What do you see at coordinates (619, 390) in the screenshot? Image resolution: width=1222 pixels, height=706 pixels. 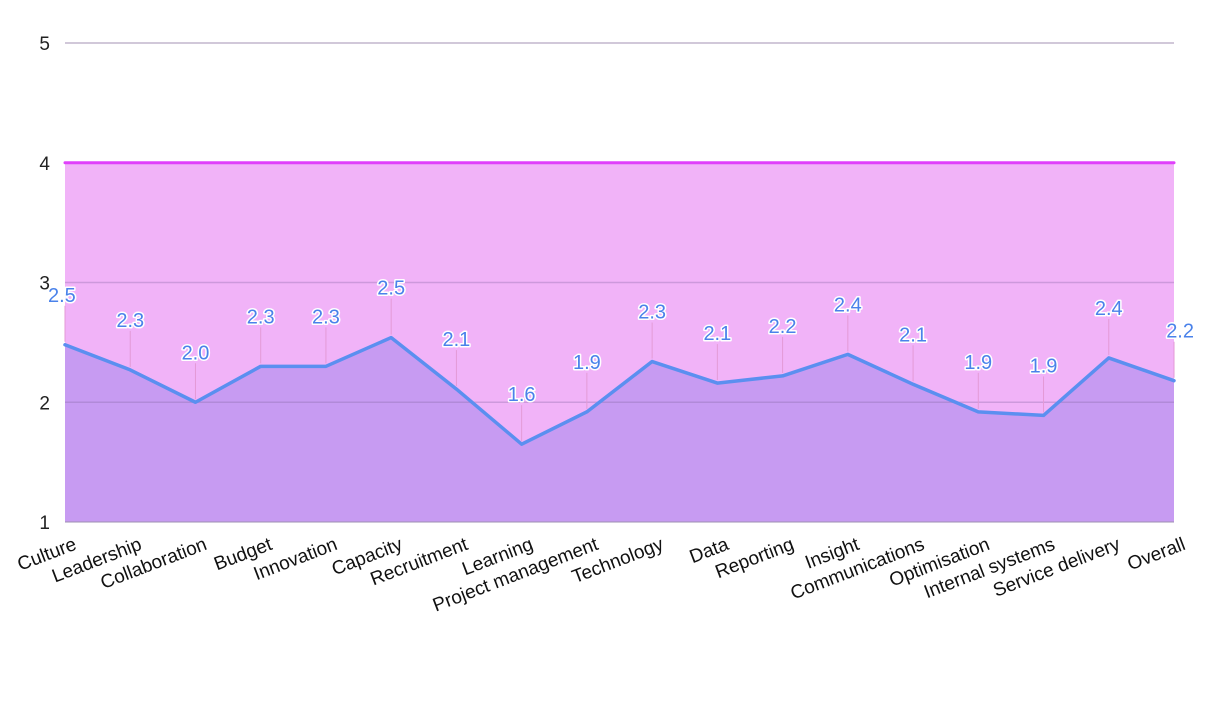 I see `series-0-line` at bounding box center [619, 390].